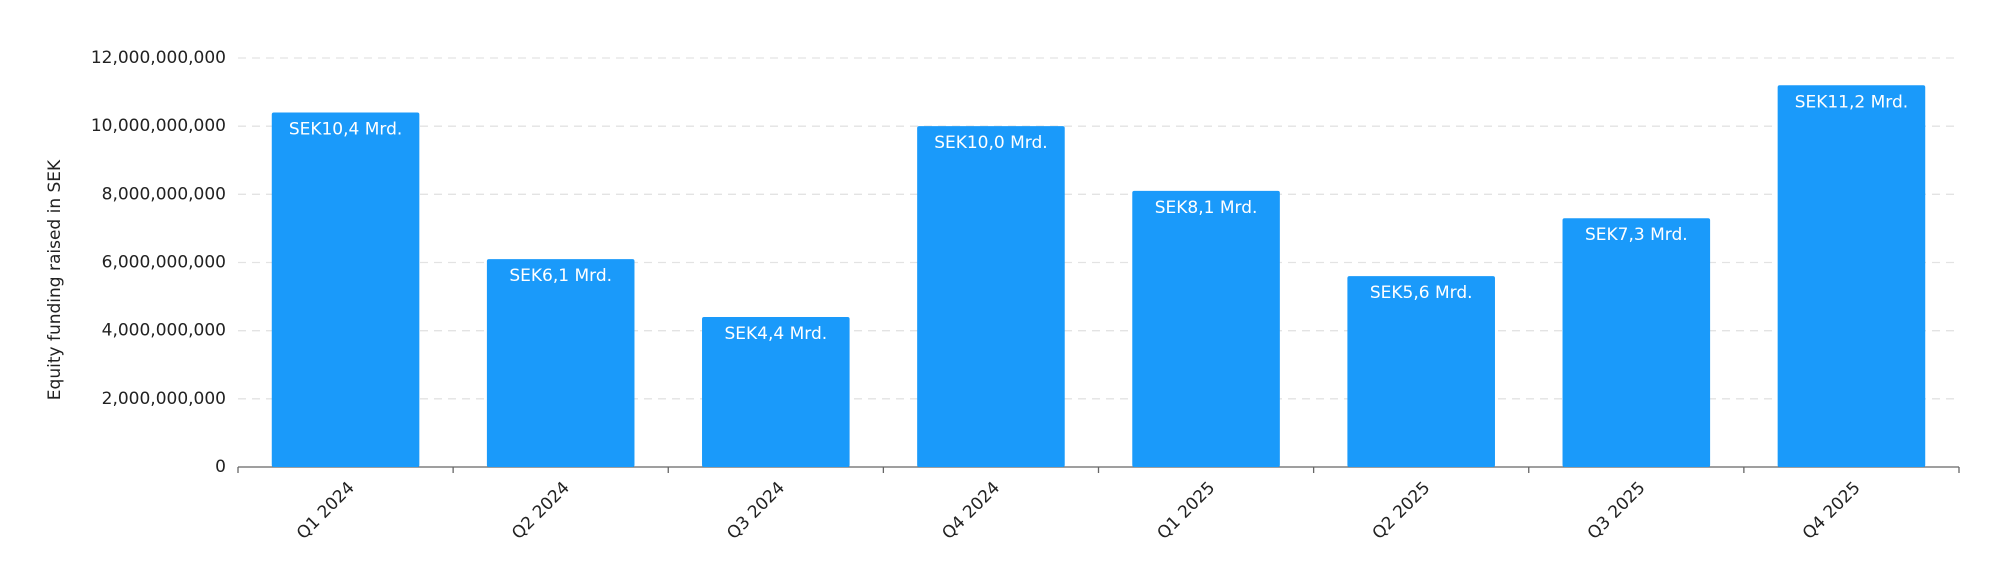 The height and width of the screenshot is (582, 2000). I want to click on y-tick-label: 12,000,000,000, so click(158, 58).